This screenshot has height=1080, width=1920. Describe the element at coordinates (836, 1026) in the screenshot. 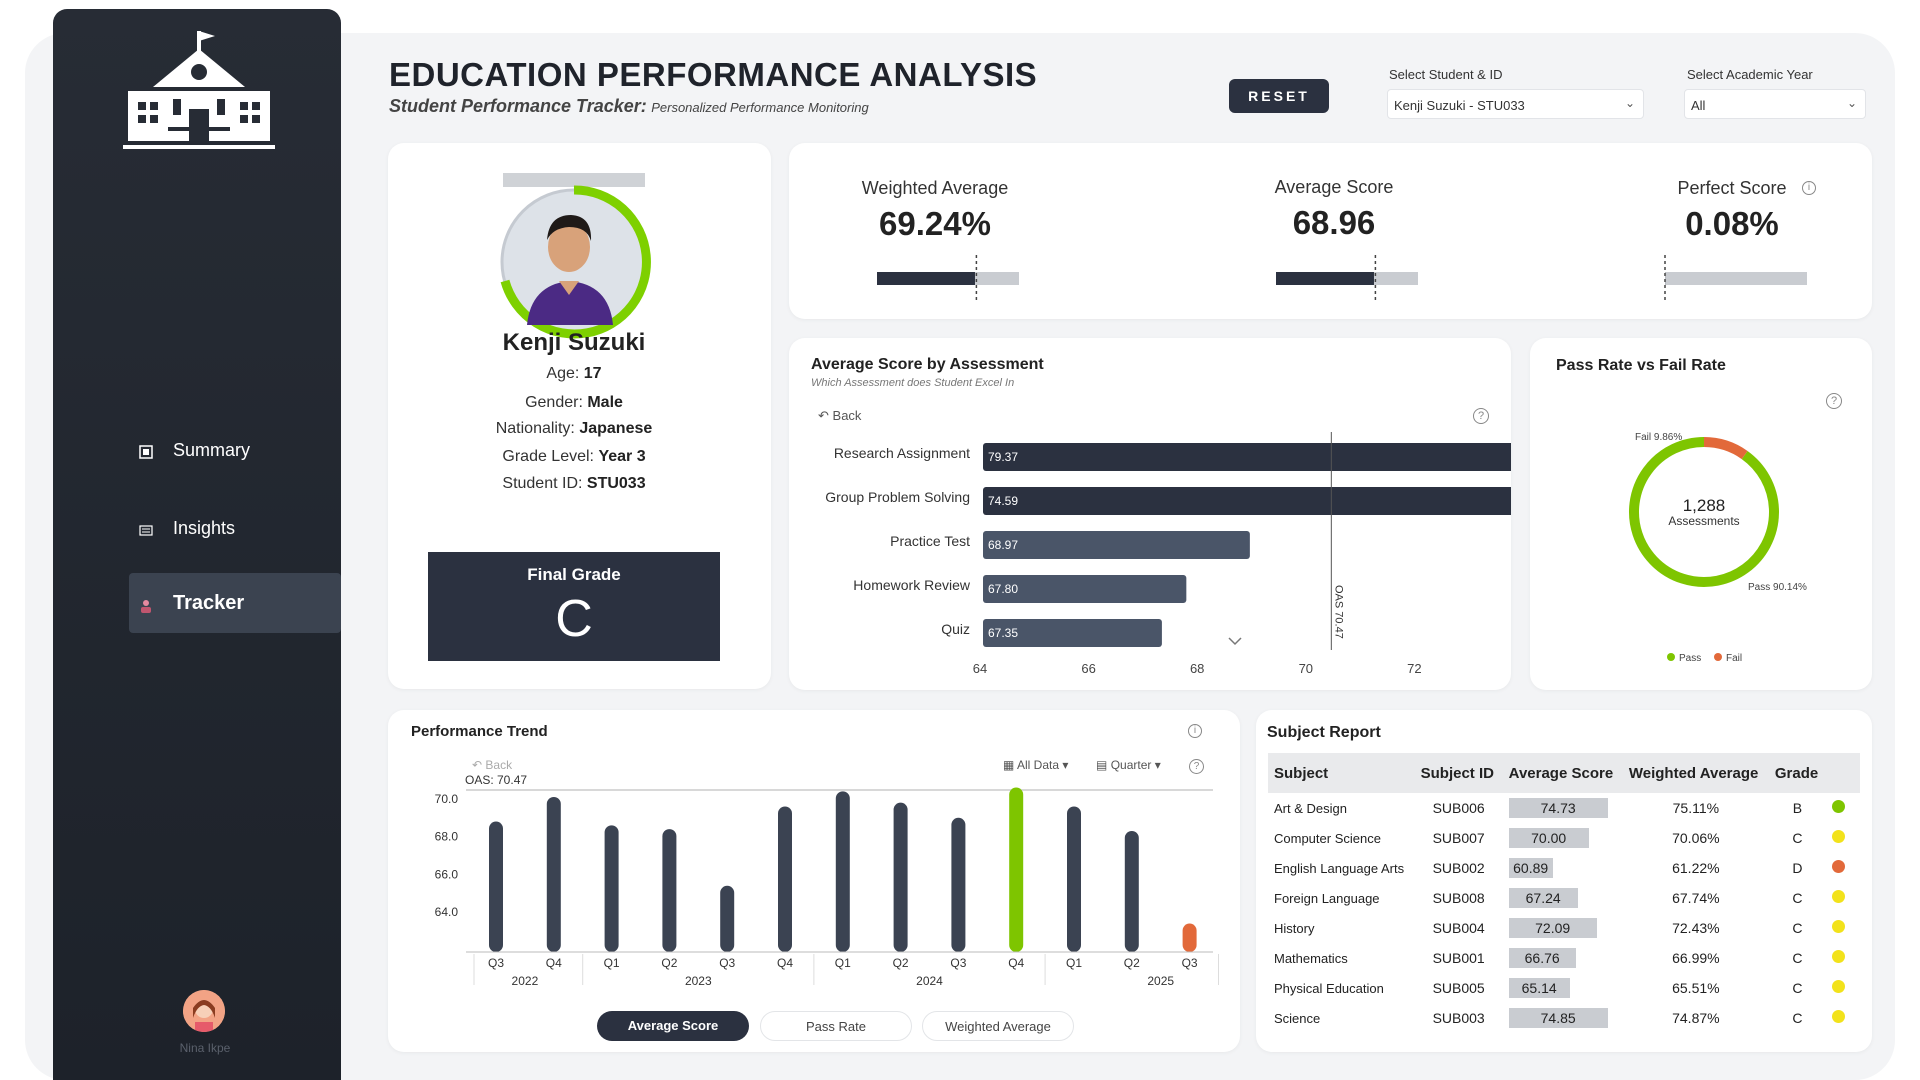

I see `pass-rate-button: Pass Rate` at that location.